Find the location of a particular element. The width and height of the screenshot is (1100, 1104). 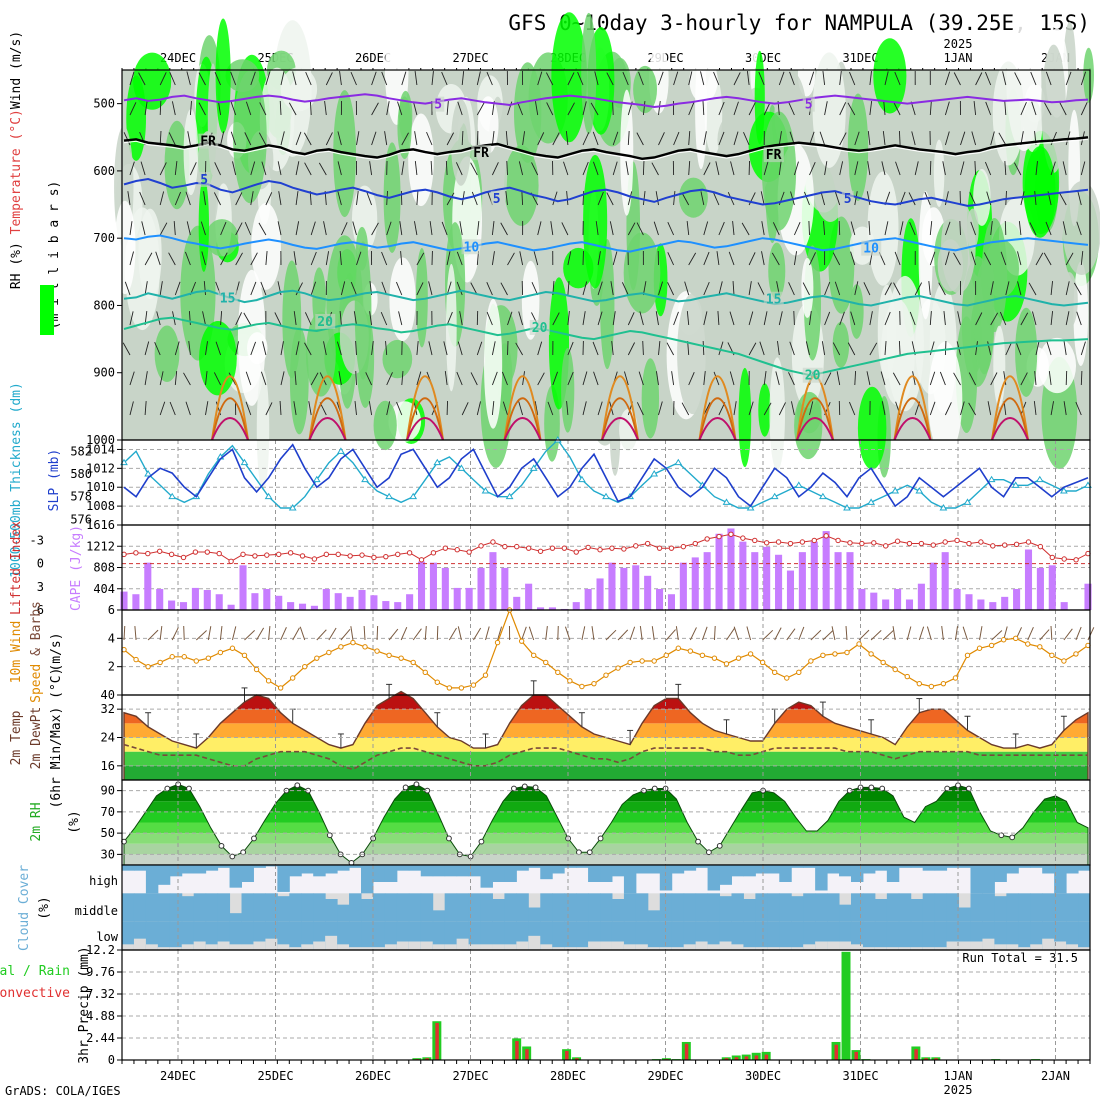

temp-band is located at coordinates (606, 730).